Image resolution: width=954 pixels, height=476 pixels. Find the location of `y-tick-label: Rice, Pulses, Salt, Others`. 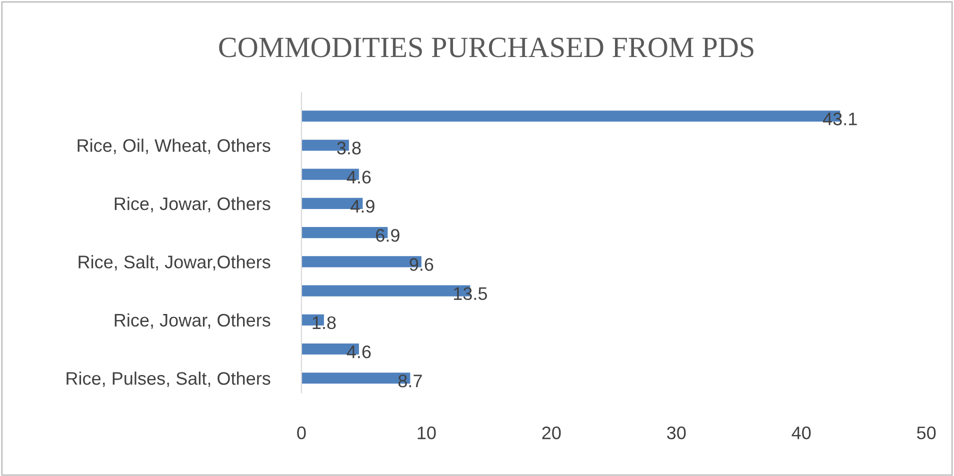

y-tick-label: Rice, Pulses, Salt, Others is located at coordinates (168, 379).